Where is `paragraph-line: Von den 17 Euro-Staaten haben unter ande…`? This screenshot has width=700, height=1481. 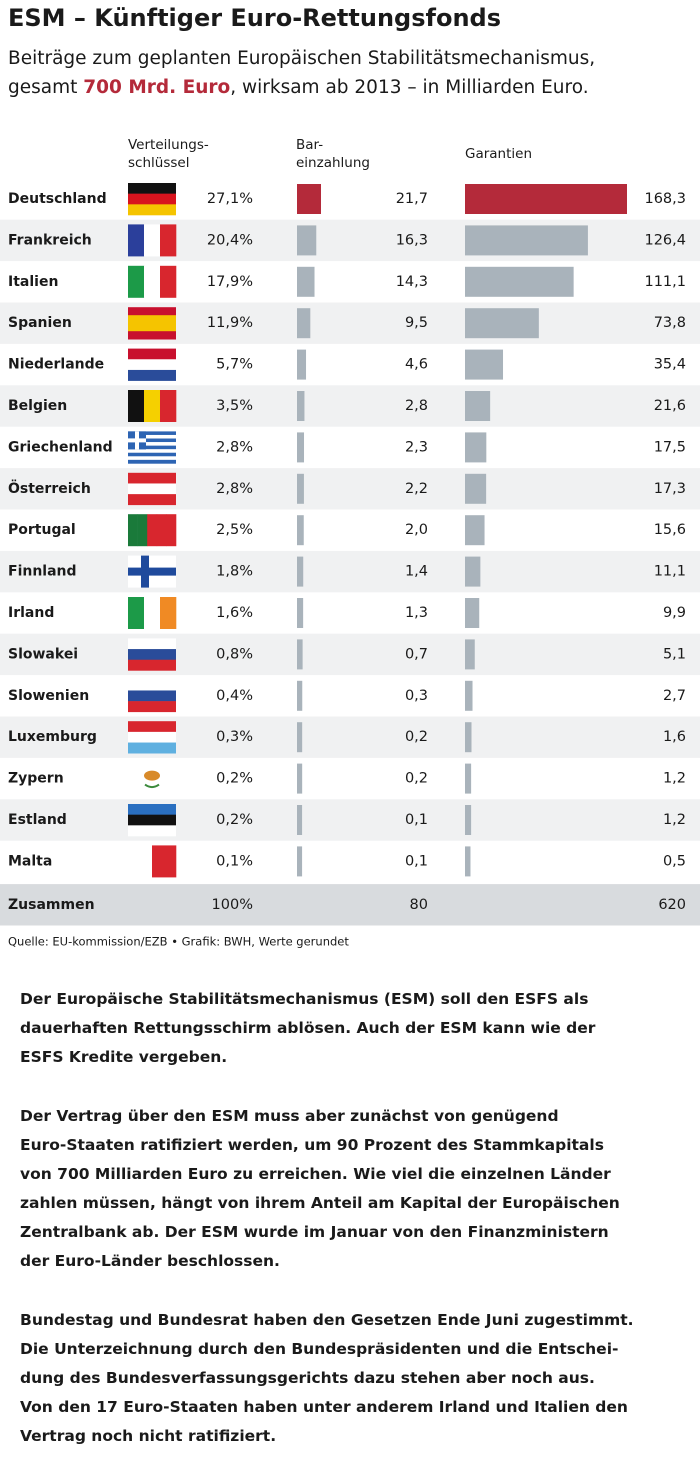
paragraph-line: Von den 17 Euro-Staaten haben unter ande… is located at coordinates (324, 1407).